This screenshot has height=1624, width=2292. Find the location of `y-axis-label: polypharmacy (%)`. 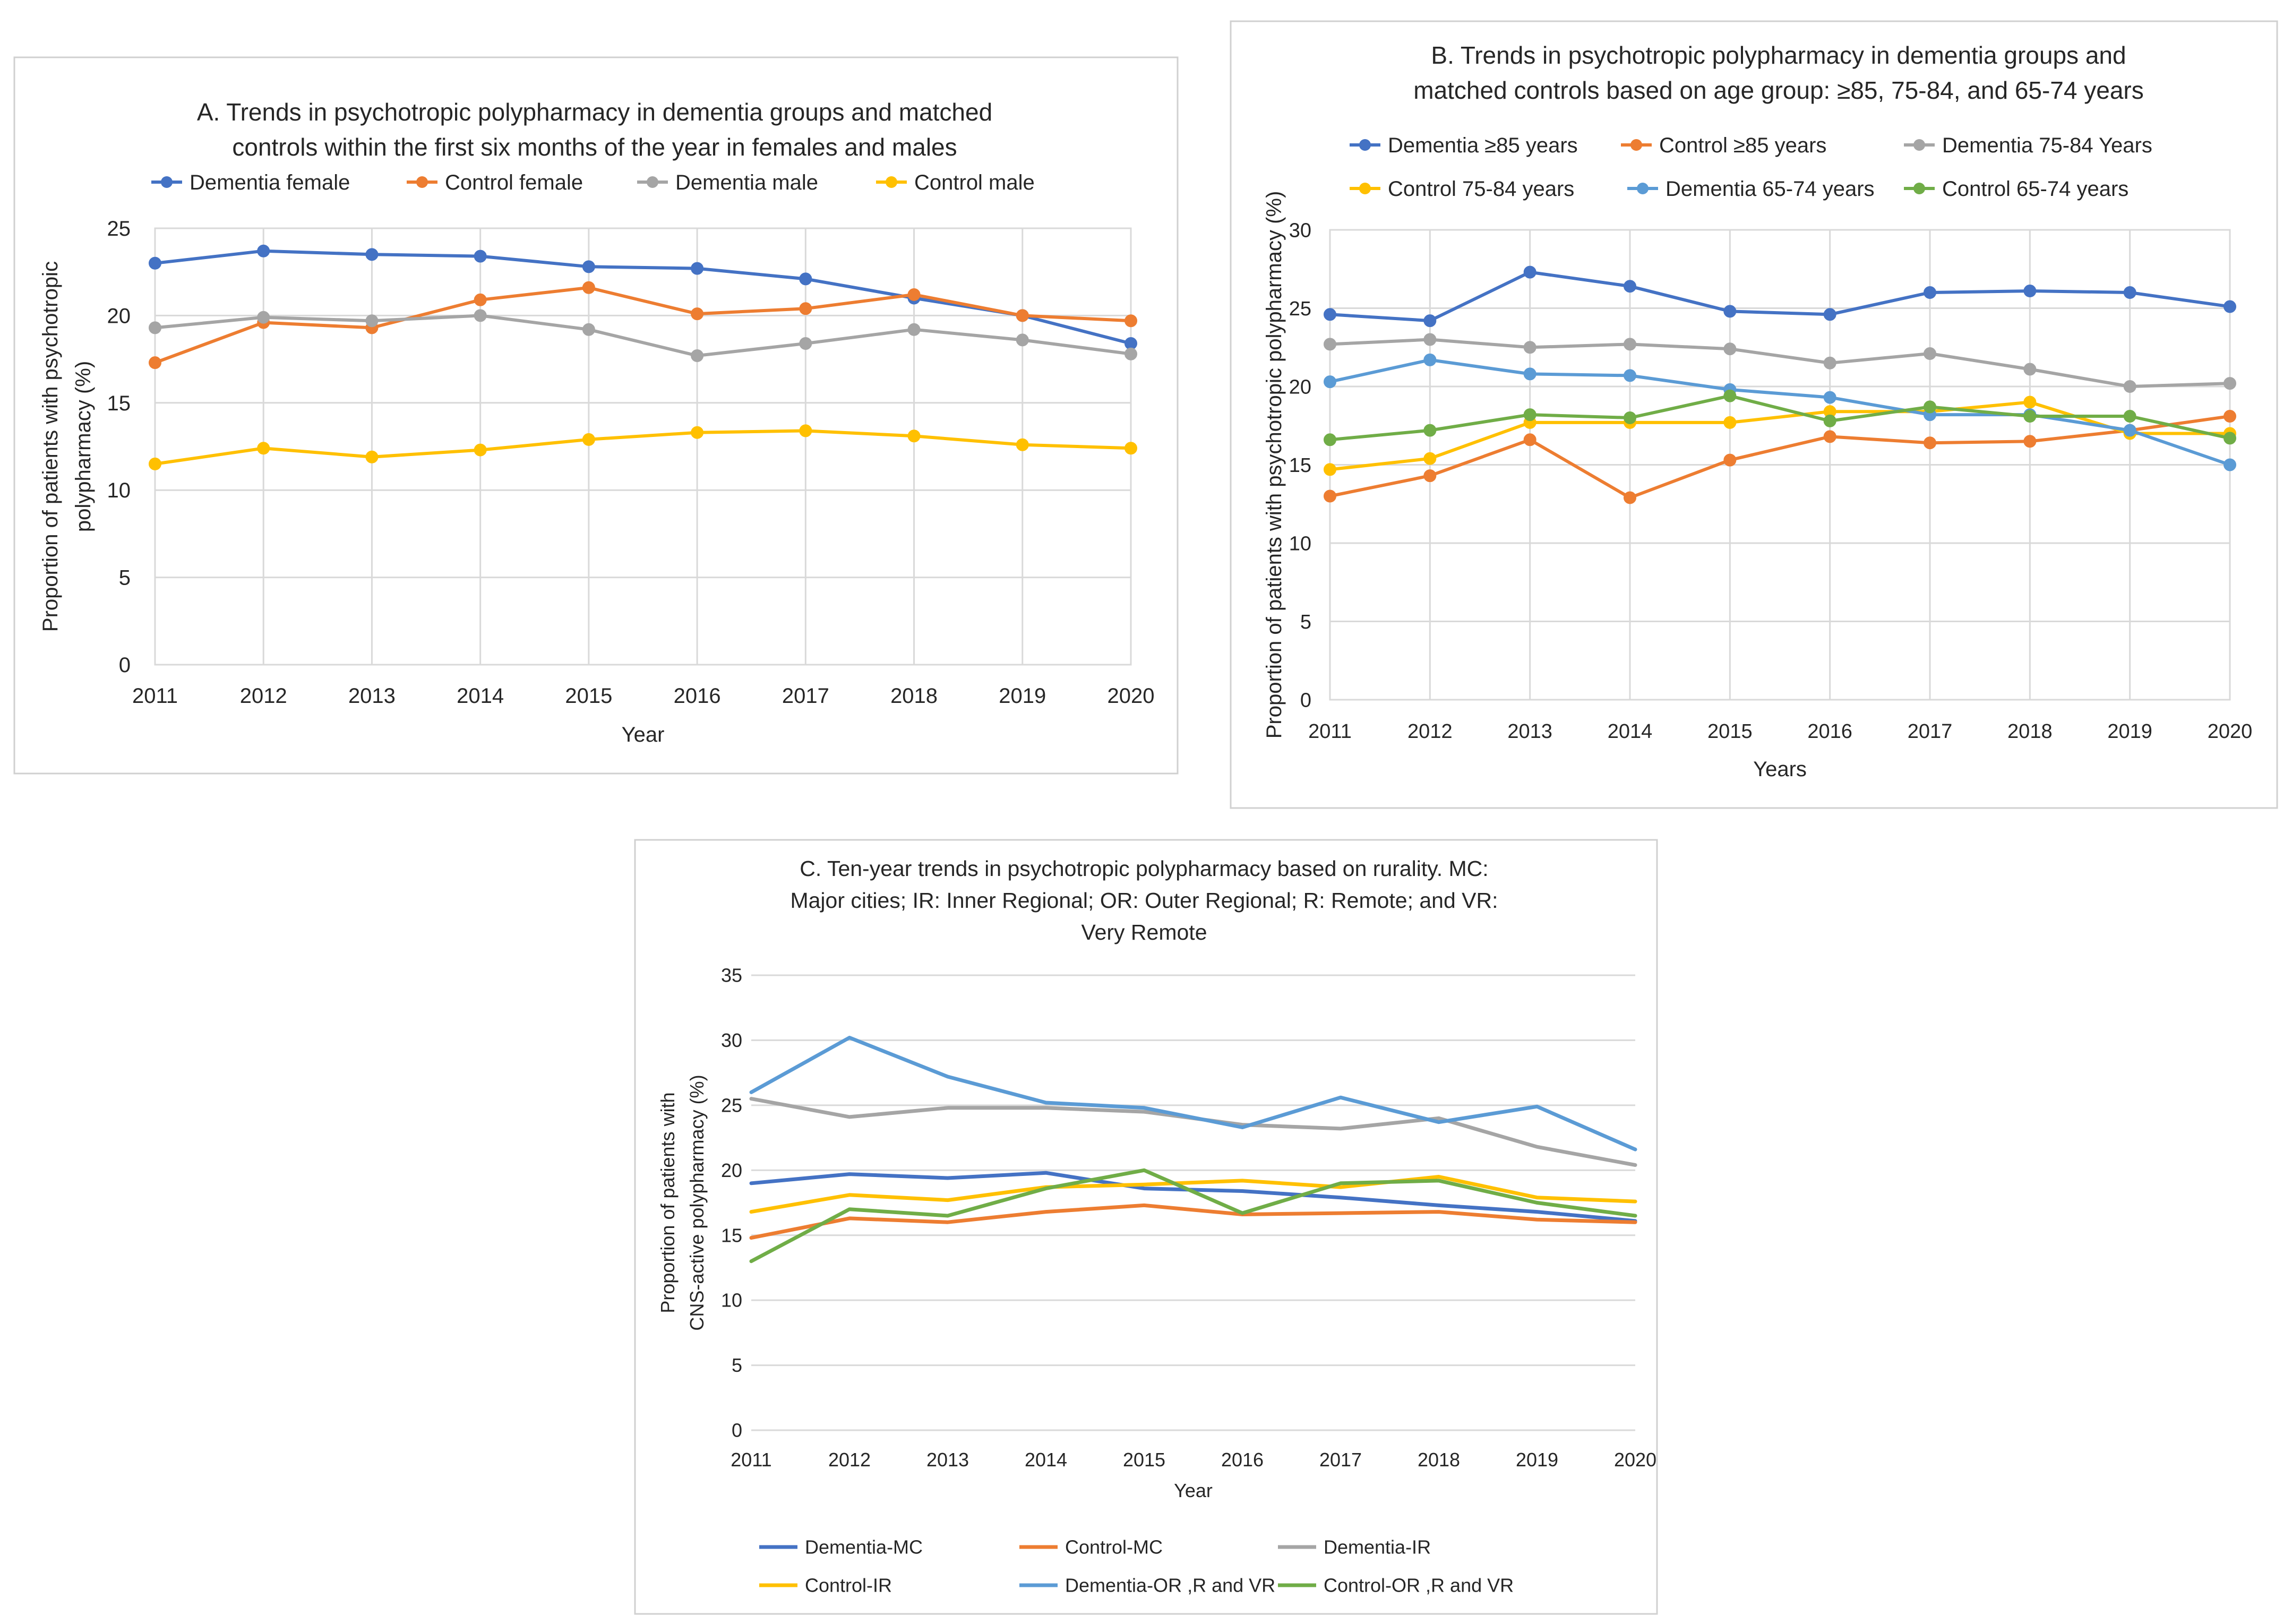

y-axis-label: polypharmacy (%) is located at coordinates (84, 446).